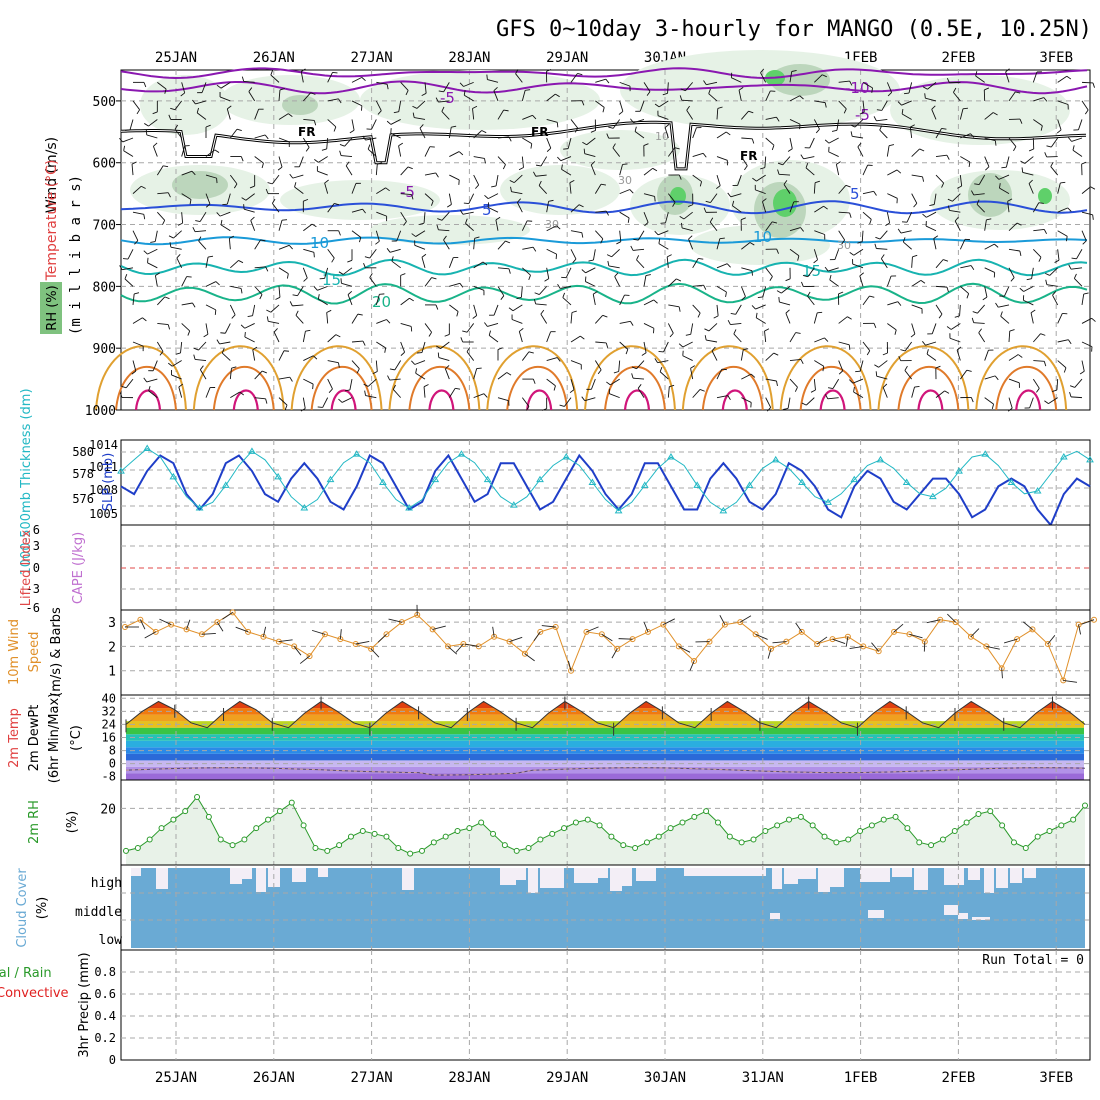 Image resolution: width=1100 pixels, height=1100 pixels. Describe the element at coordinates (105, 1038) in the screenshot. I see `precip-tick-label: 0.2` at that location.